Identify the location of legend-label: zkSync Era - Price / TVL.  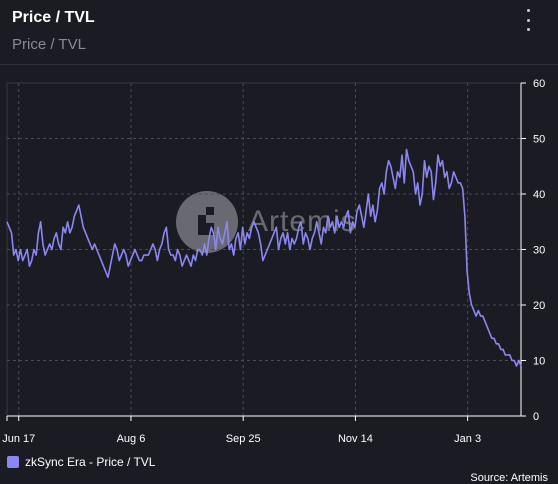
(90, 462).